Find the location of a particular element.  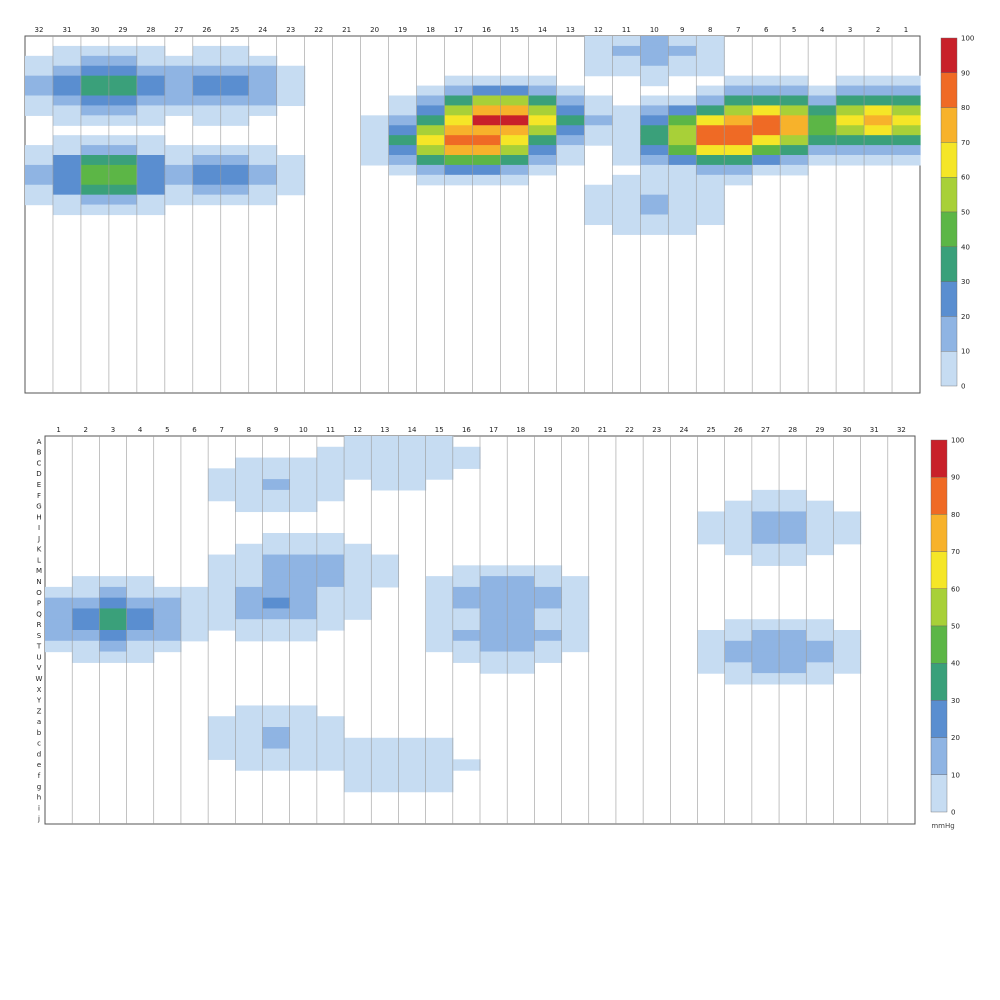

x-tick-label: 18 is located at coordinates (520, 430).